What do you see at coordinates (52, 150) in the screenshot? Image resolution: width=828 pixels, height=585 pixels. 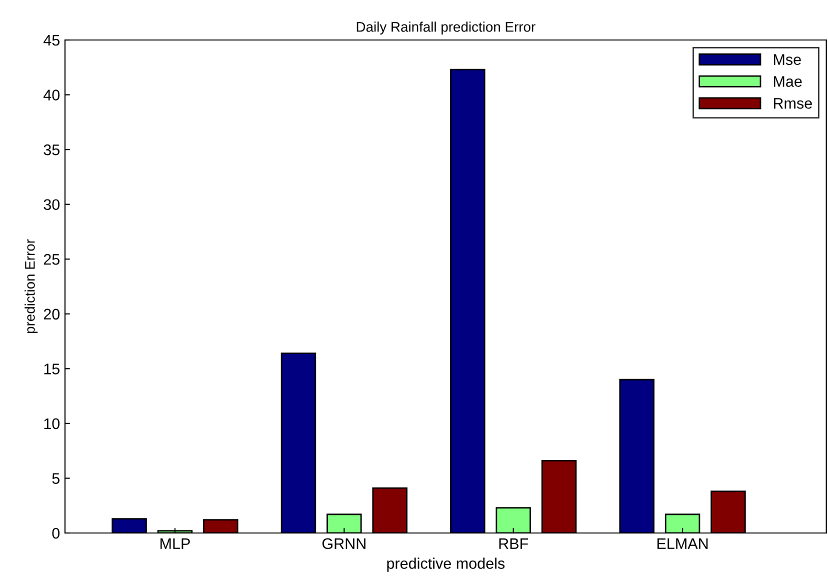 I see `y-tick-label: 35` at bounding box center [52, 150].